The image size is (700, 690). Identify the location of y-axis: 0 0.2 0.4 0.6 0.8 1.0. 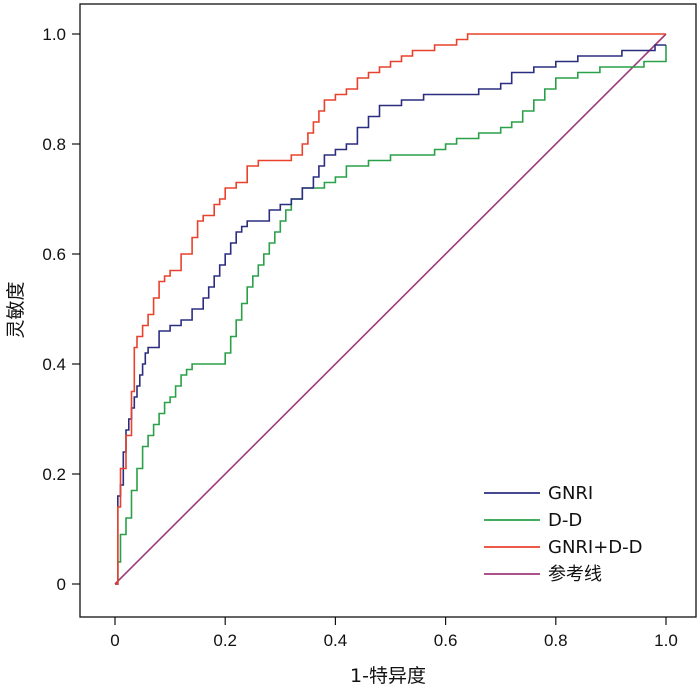
(61, 309).